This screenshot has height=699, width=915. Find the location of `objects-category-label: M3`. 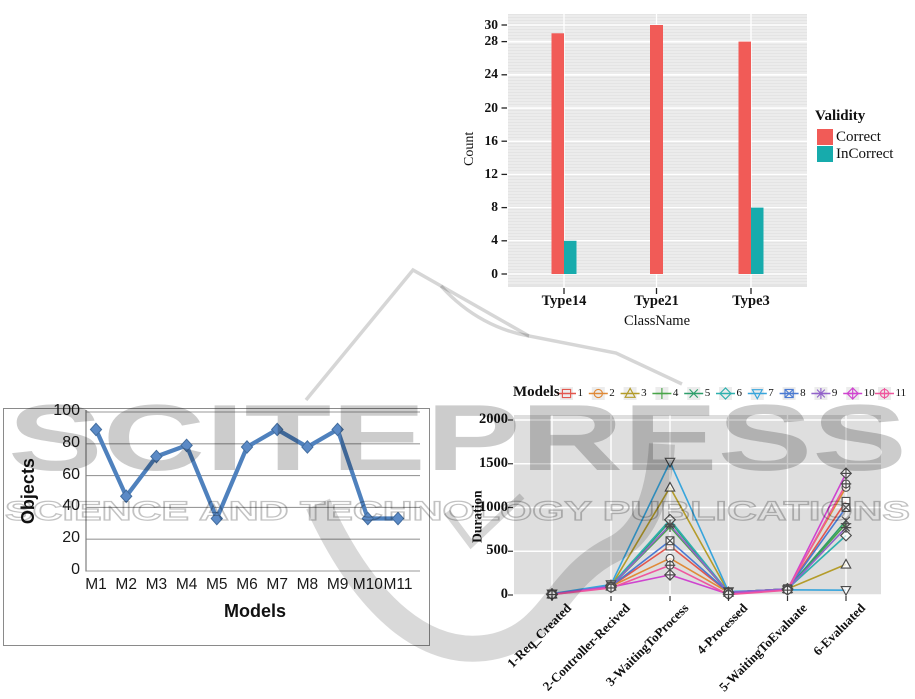

objects-category-label: M3 is located at coordinates (156, 584).